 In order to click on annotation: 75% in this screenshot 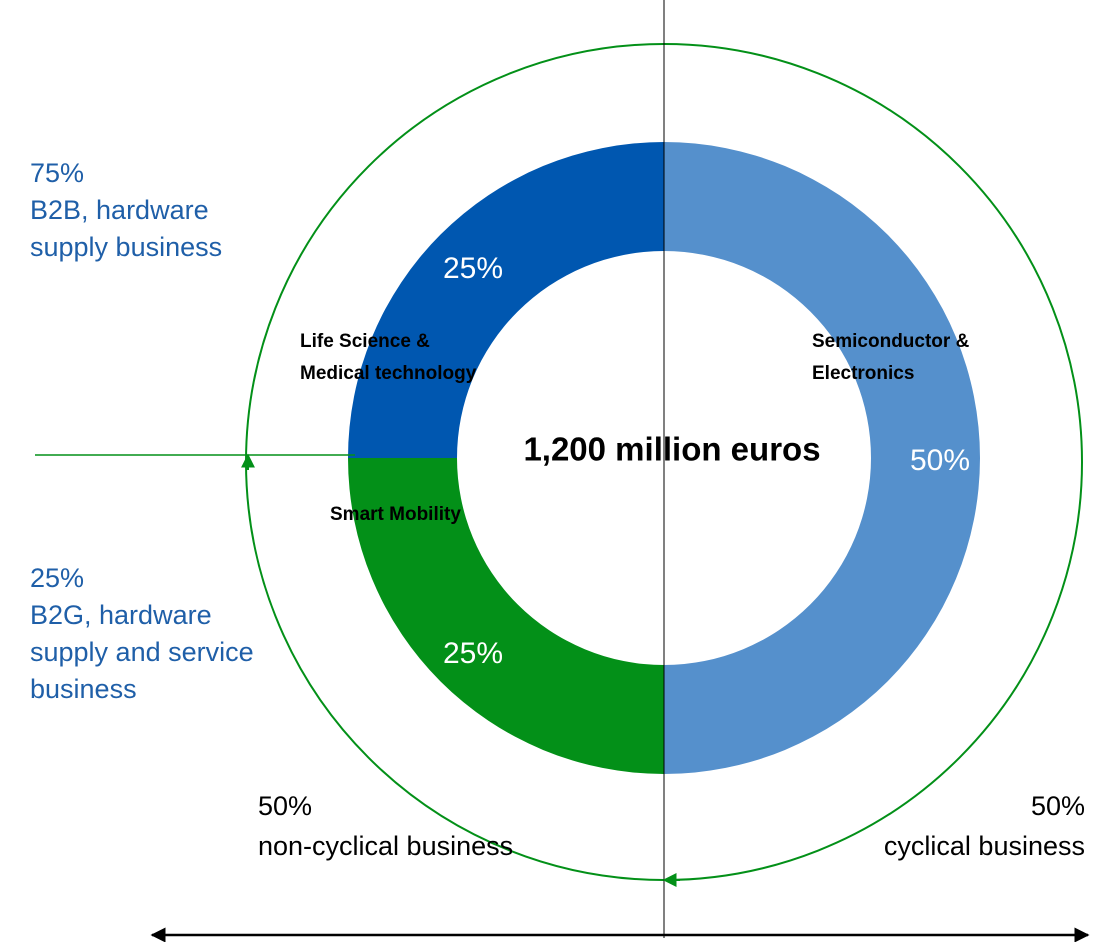, I will do `click(57, 173)`.